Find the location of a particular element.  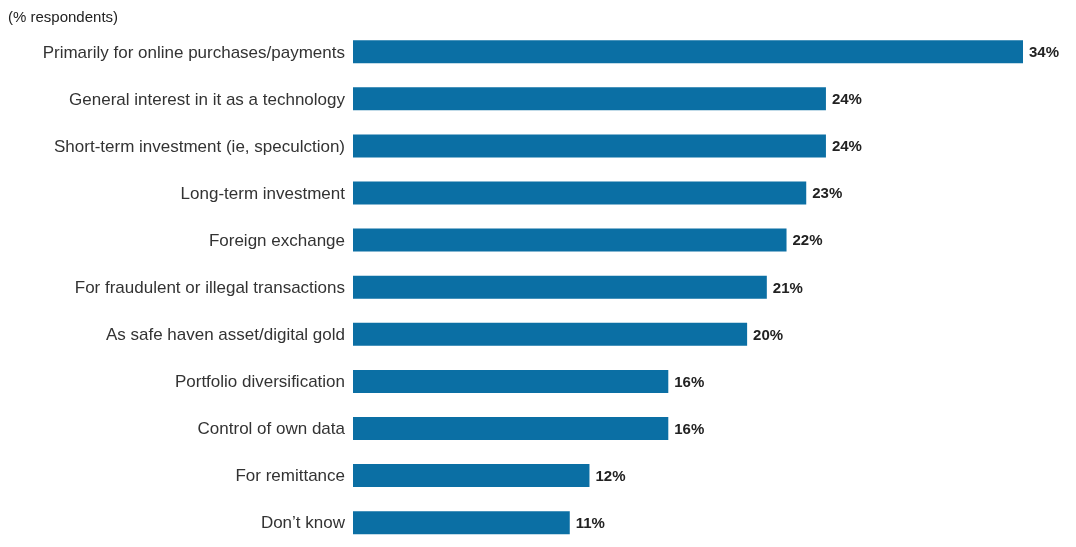

y-tick-label: For remittance is located at coordinates (290, 476).